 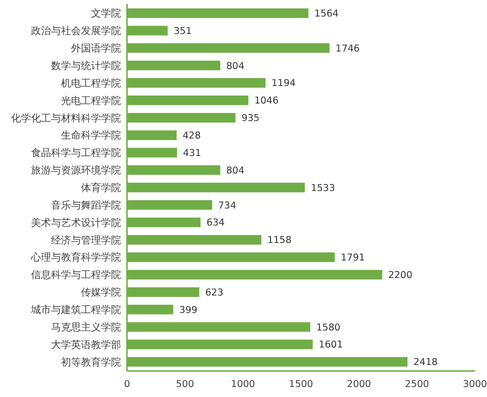 What do you see at coordinates (91, 136) in the screenshot?
I see `y-tick-label: 生命科学学院` at bounding box center [91, 136].